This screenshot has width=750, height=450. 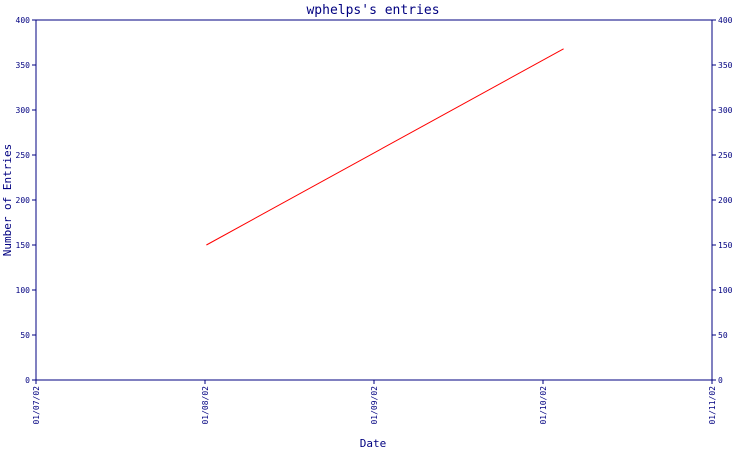 I want to click on y-tick-label-left: 100, so click(x=23, y=290).